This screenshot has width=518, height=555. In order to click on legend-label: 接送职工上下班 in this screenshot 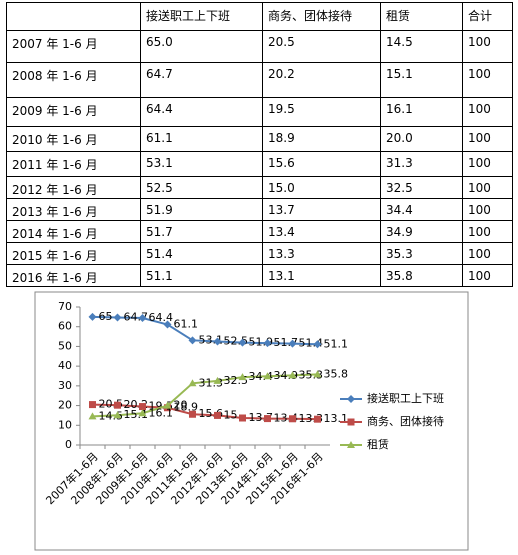, I will do `click(405, 398)`.